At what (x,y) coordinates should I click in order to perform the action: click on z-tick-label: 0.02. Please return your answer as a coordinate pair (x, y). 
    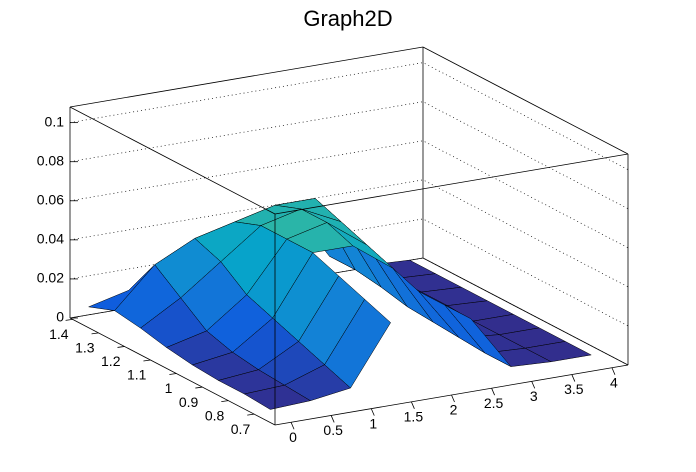
    Looking at the image, I should click on (50, 278).